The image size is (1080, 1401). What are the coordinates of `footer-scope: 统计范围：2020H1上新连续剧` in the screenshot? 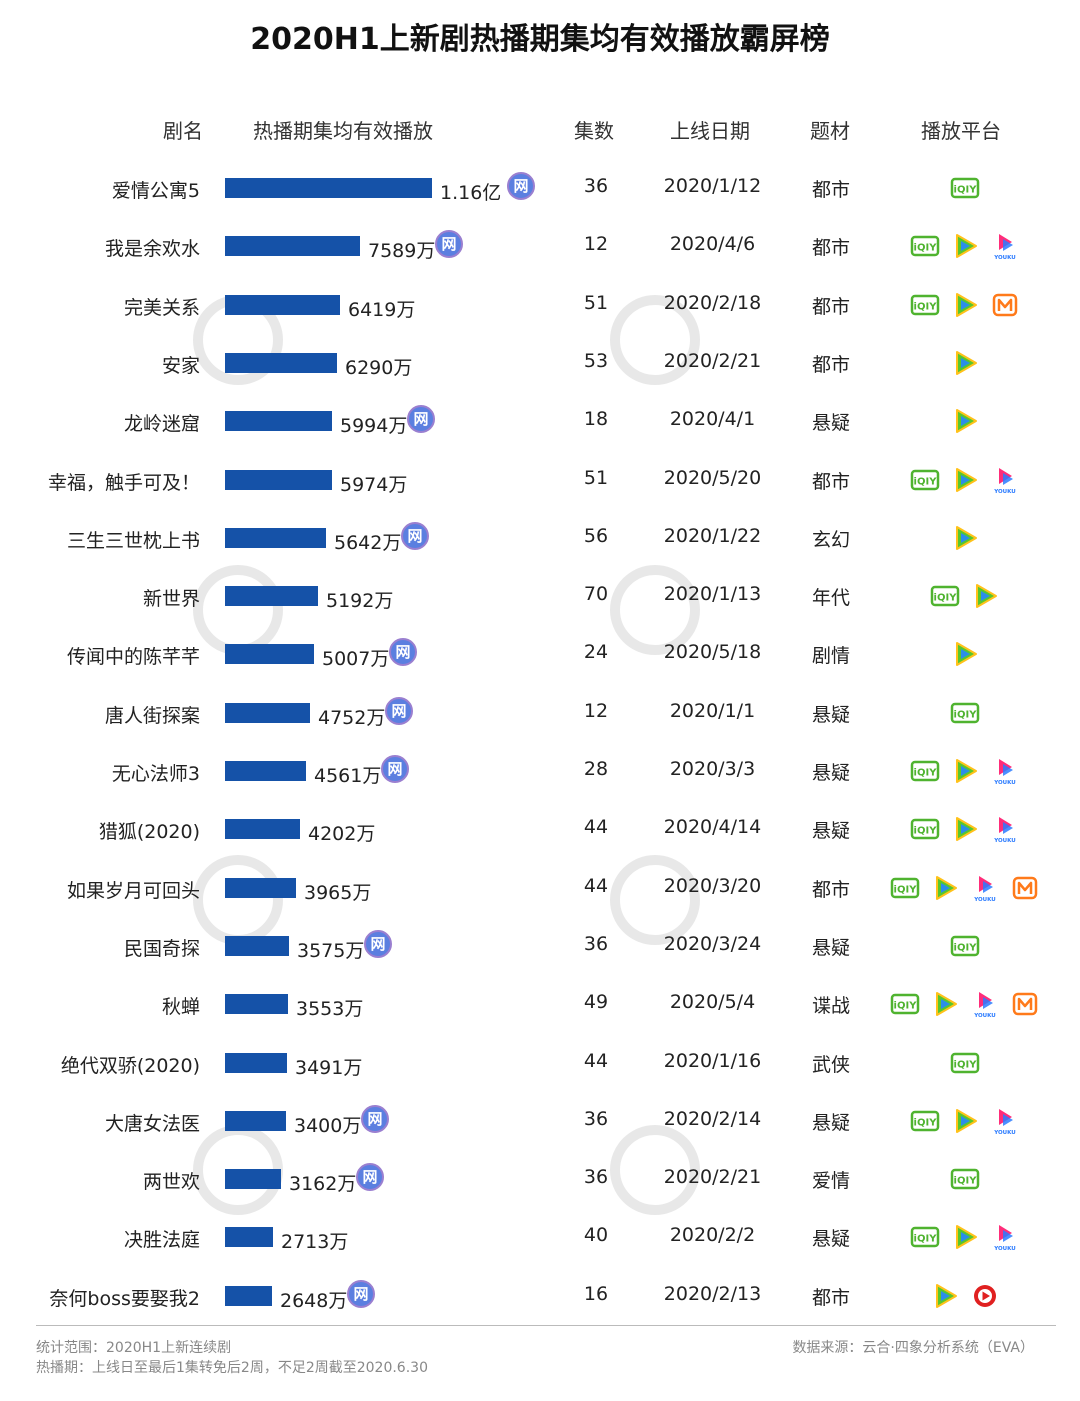 It's located at (134, 1348).